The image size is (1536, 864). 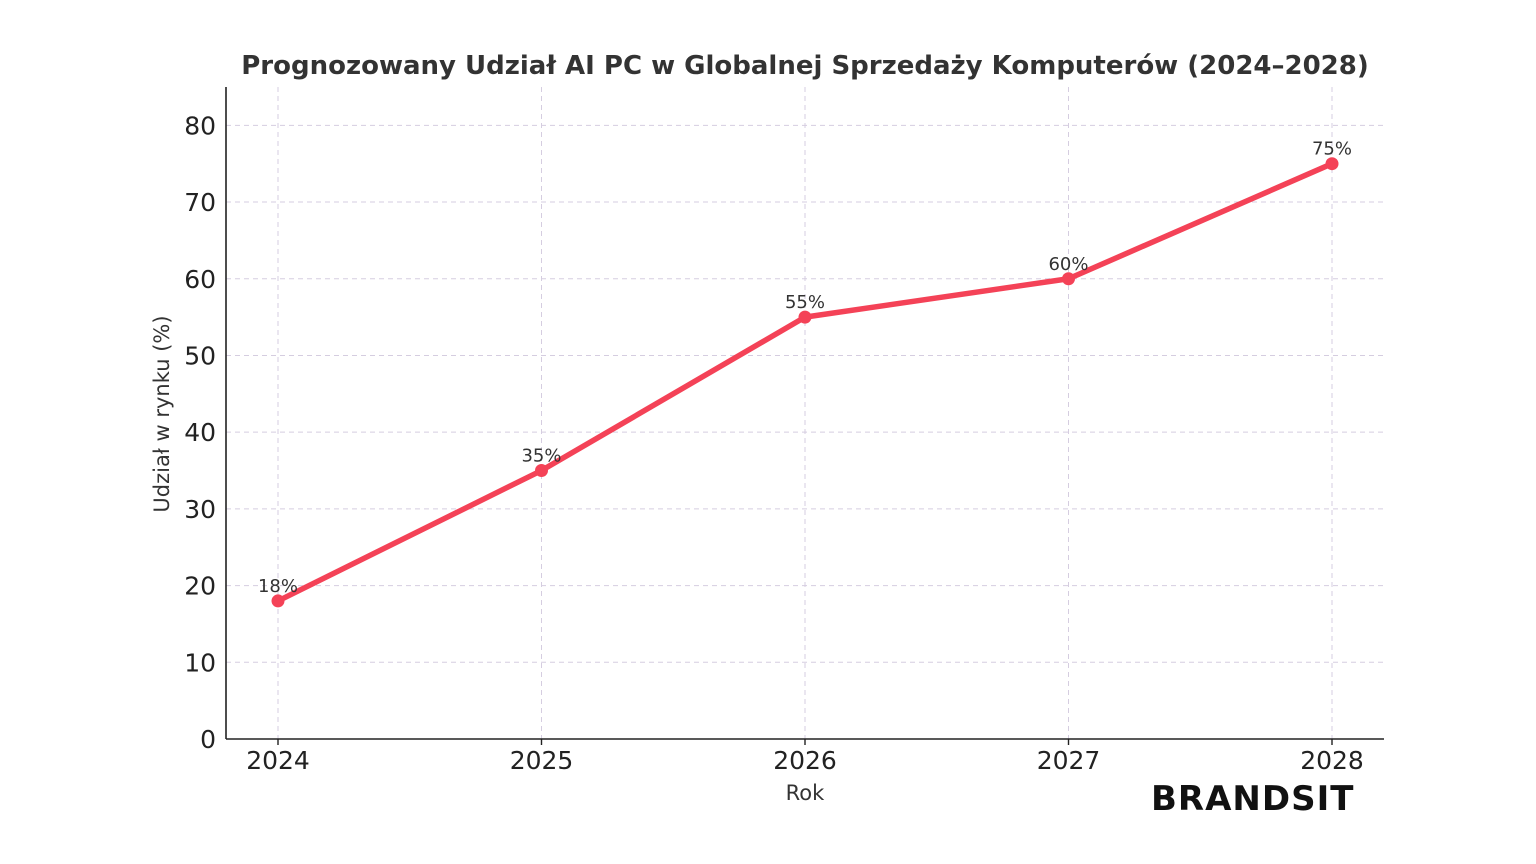 I want to click on data-label: 18%, so click(x=278, y=586).